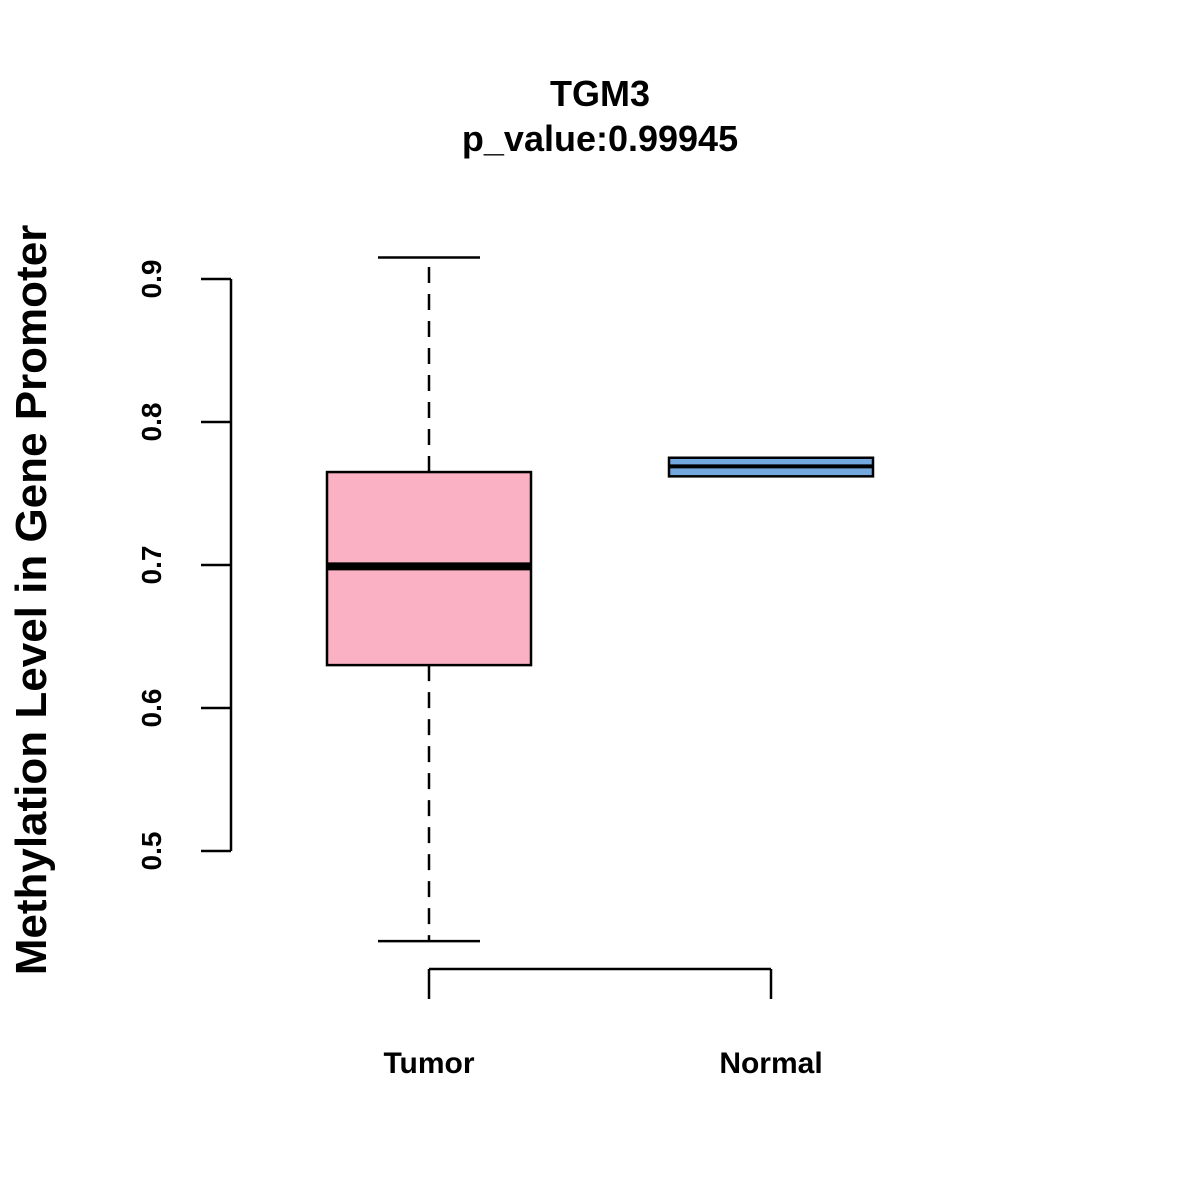 This screenshot has width=1200, height=1200. What do you see at coordinates (151, 708) in the screenshot?
I see `y-tick-label: 0.6` at bounding box center [151, 708].